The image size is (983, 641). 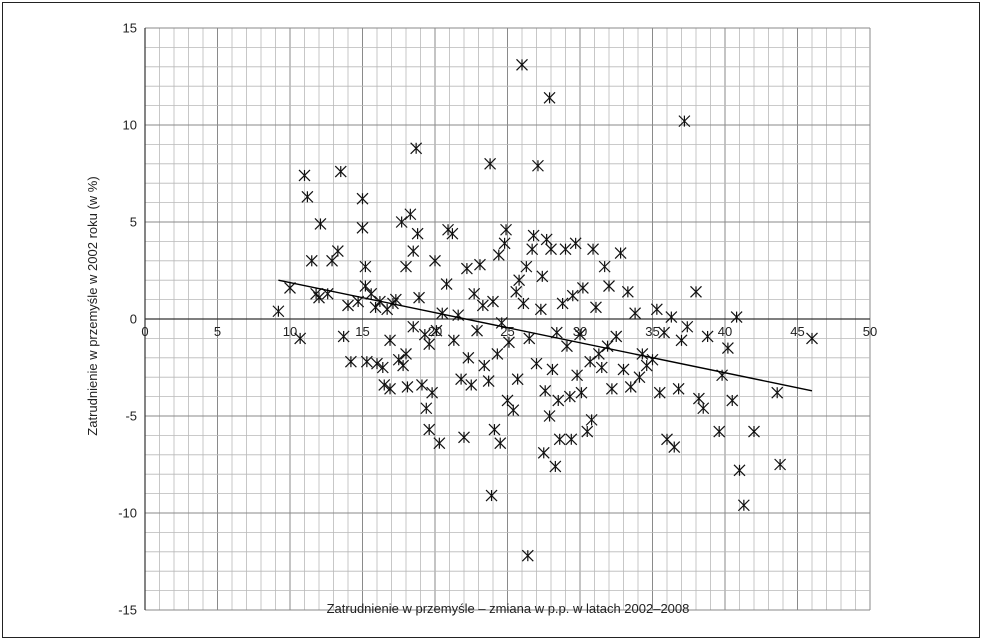 I want to click on trendline, so click(x=545, y=335).